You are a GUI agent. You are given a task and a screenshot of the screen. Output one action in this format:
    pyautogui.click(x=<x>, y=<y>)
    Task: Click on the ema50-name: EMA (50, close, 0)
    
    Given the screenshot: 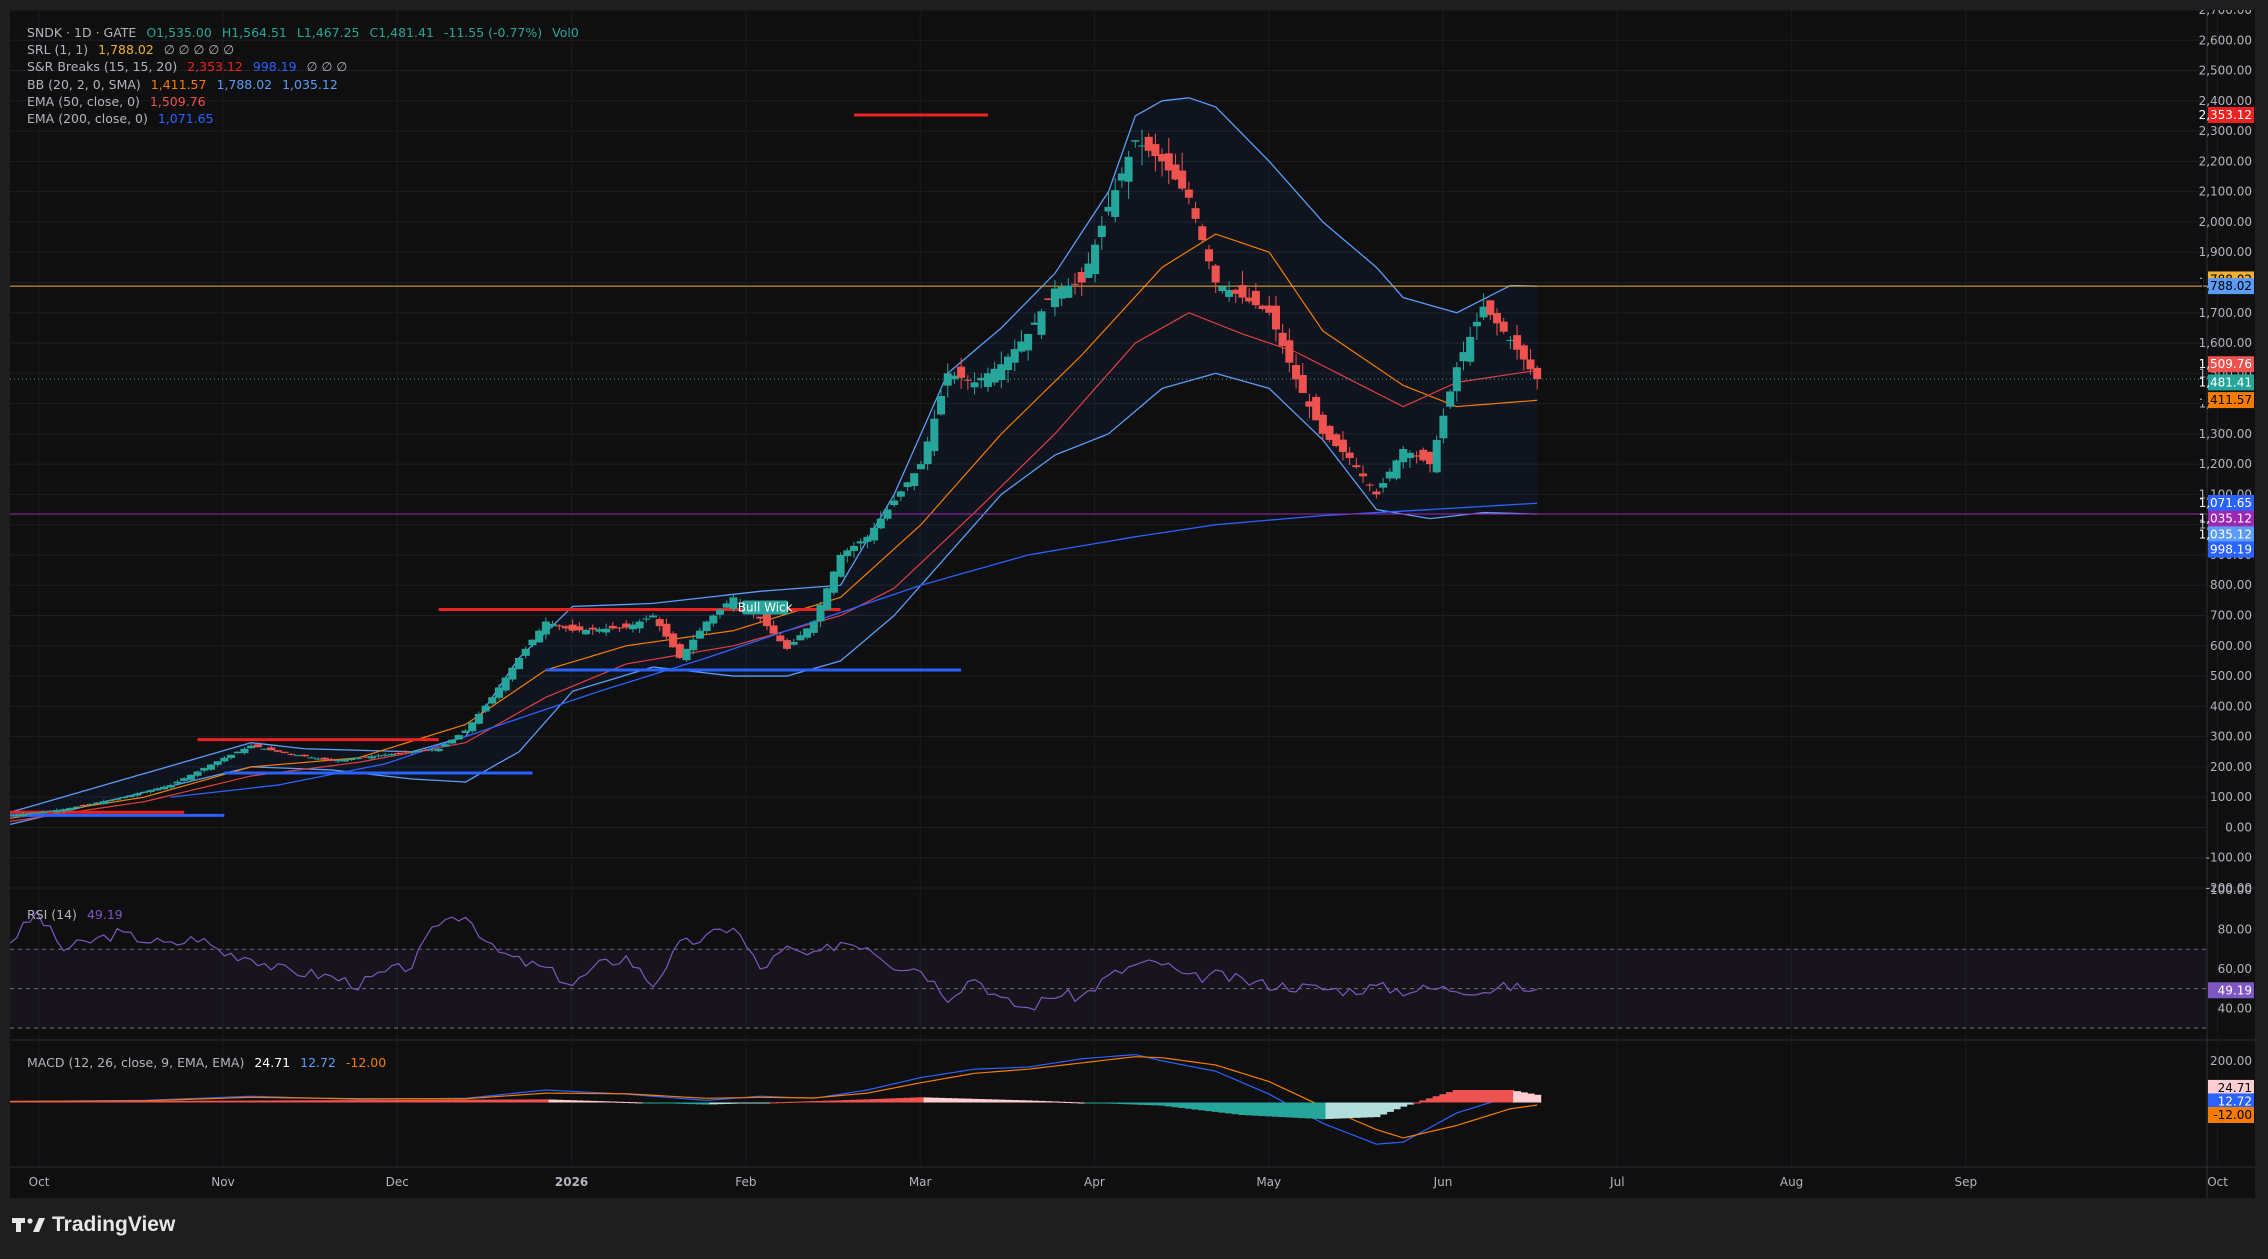 What is the action you would take?
    pyautogui.click(x=83, y=101)
    